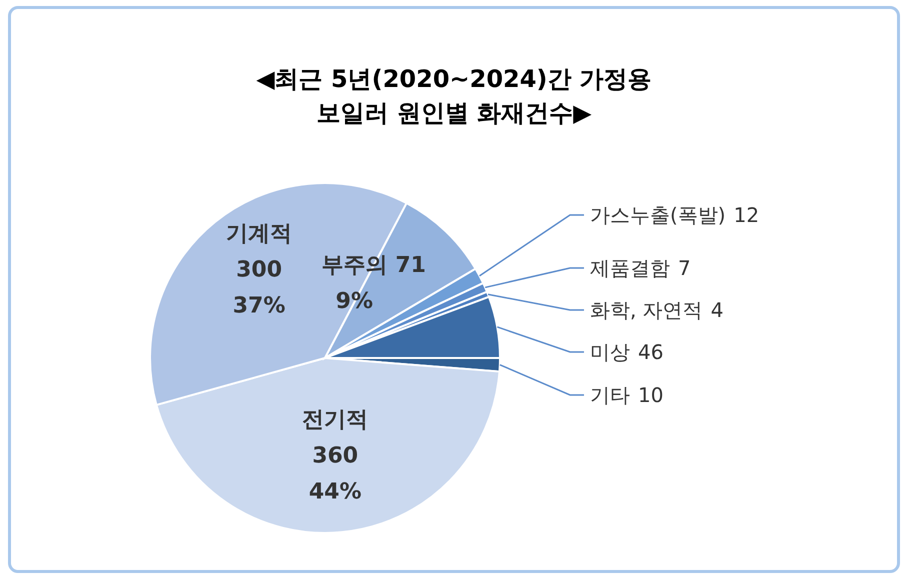  Describe the element at coordinates (651, 395) in the screenshot. I see `data-label: 10` at that location.